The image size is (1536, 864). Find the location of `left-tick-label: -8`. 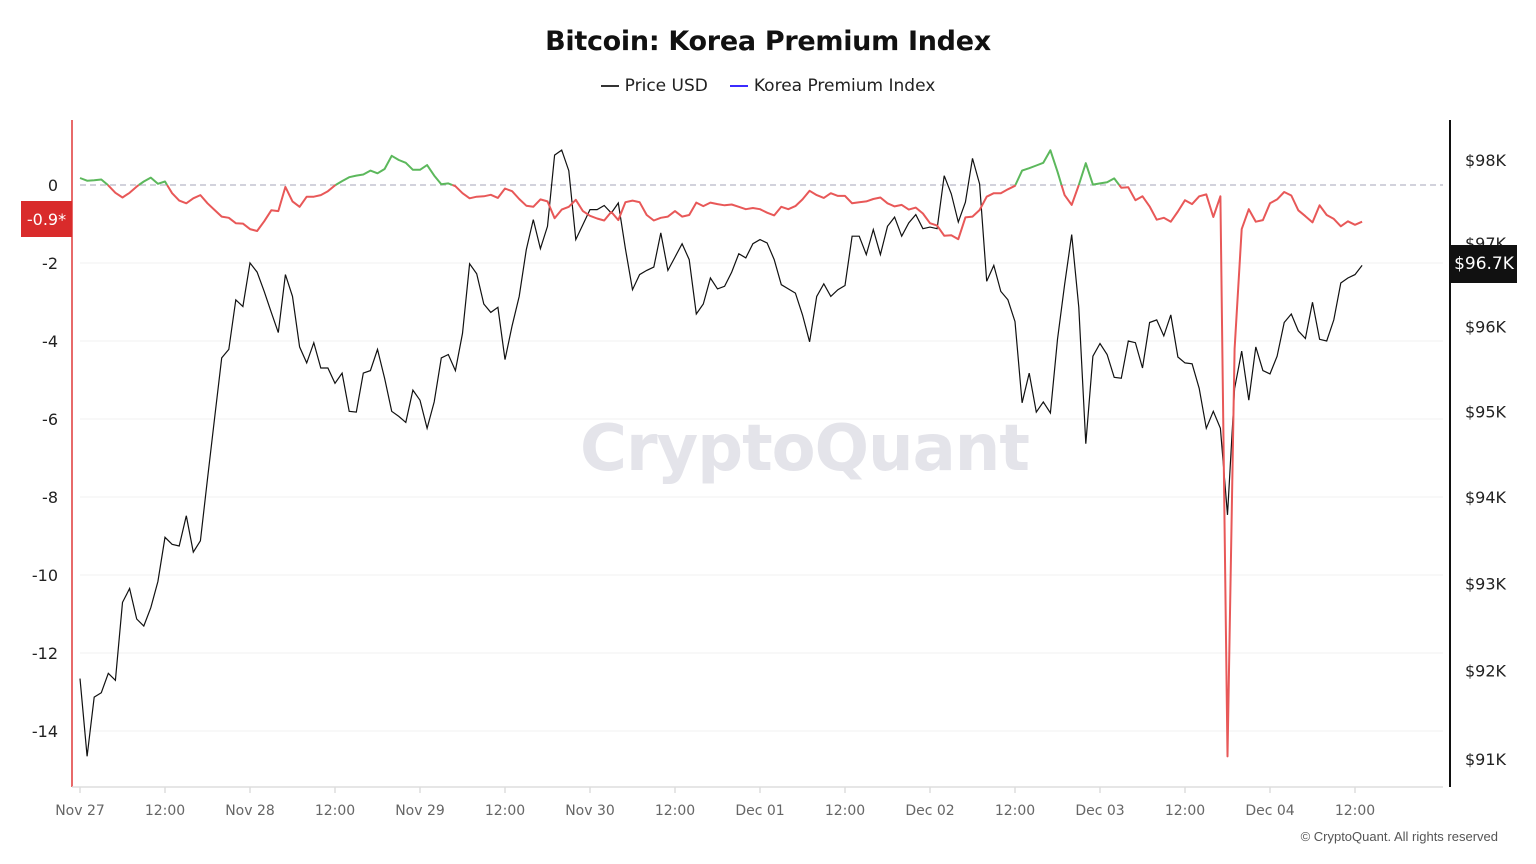

left-tick-label: -8 is located at coordinates (50, 497).